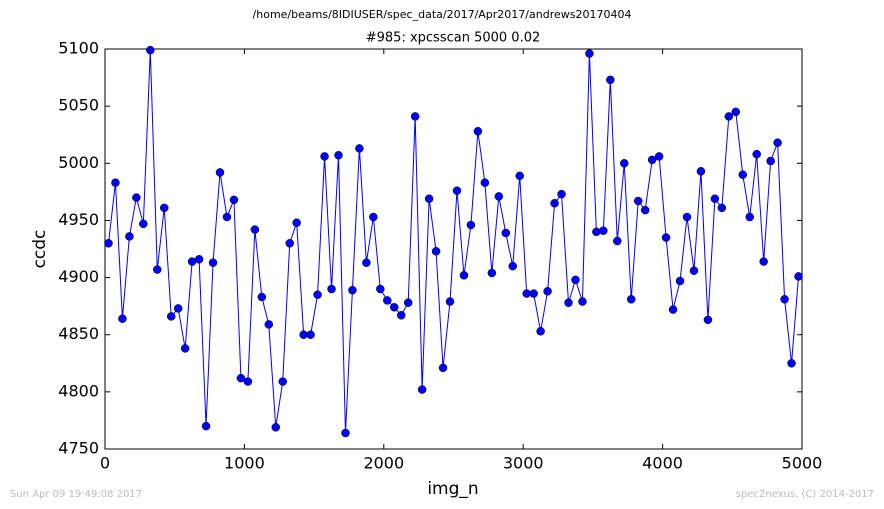  What do you see at coordinates (78, 448) in the screenshot?
I see `y-tick-label: 4750` at bounding box center [78, 448].